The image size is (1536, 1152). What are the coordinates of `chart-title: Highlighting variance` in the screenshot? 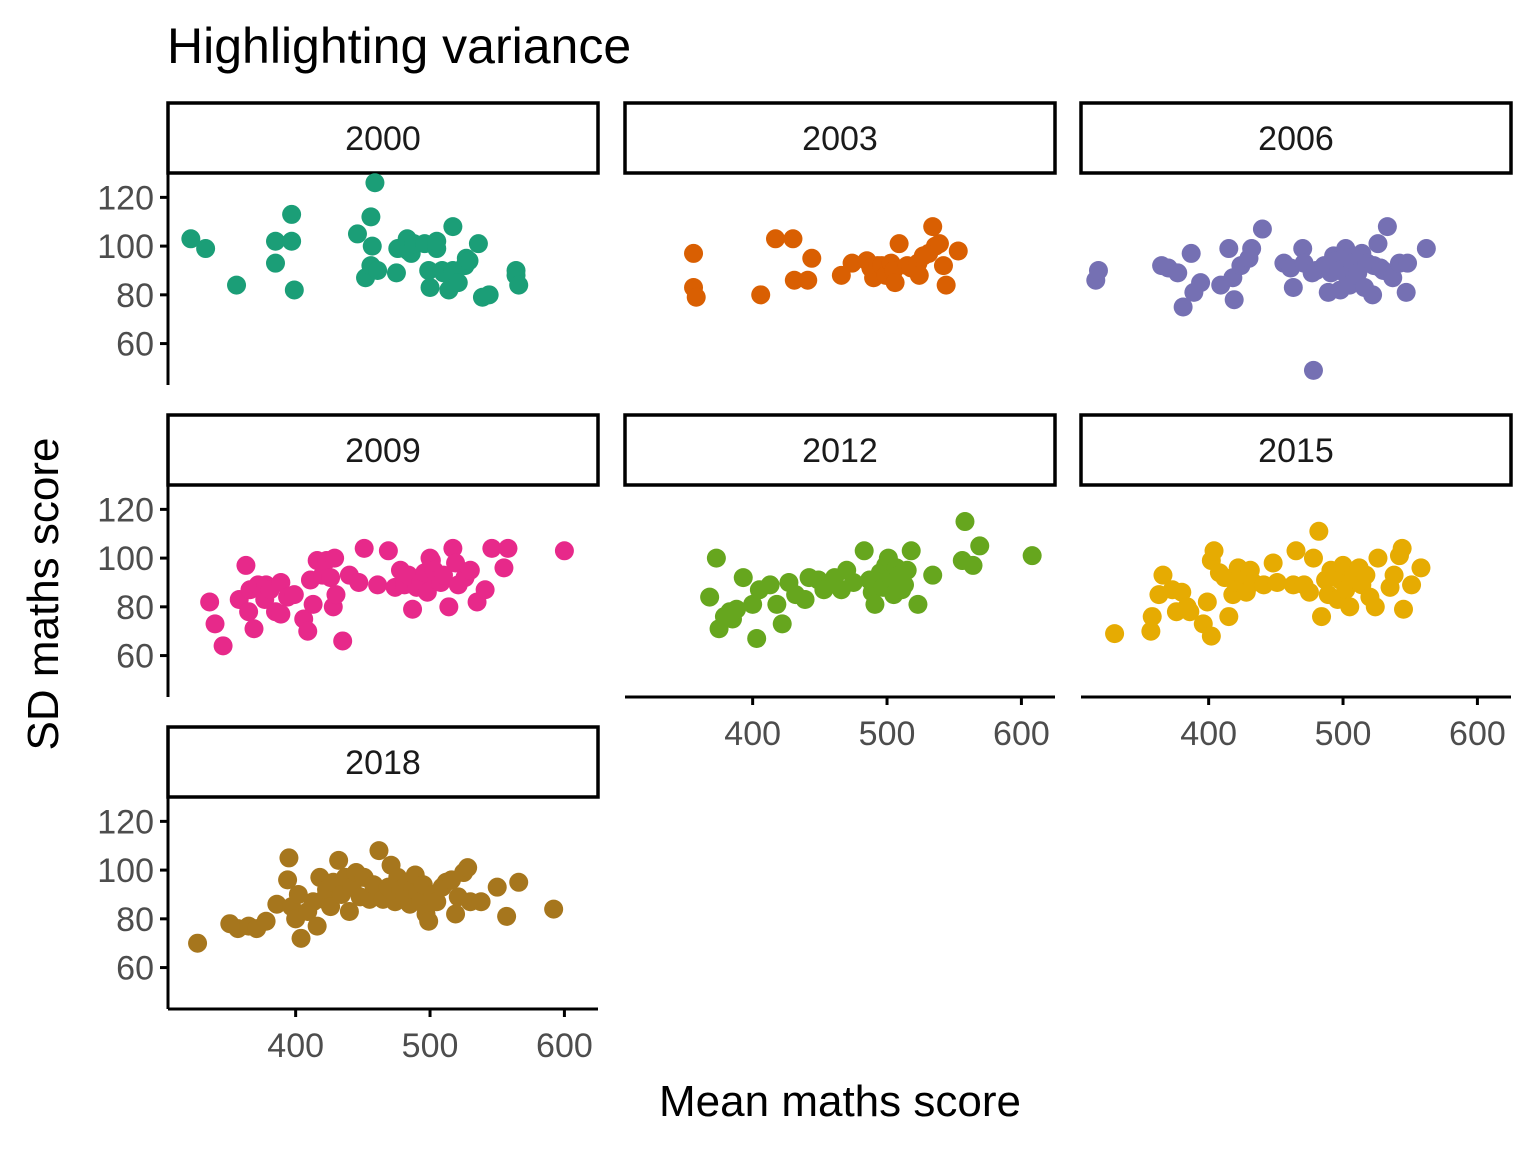 It's located at (399, 46).